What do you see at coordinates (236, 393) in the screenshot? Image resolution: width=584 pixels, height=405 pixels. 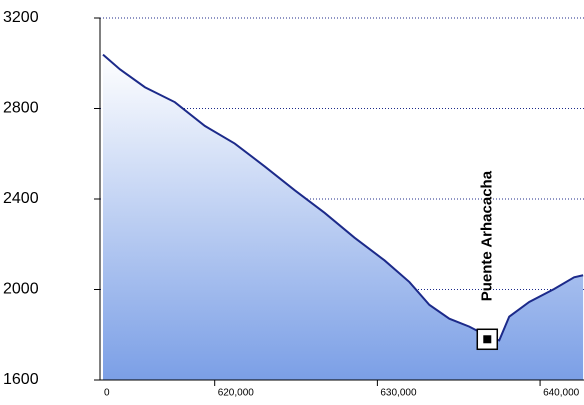 I see `x-tick-label: 620,000` at bounding box center [236, 393].